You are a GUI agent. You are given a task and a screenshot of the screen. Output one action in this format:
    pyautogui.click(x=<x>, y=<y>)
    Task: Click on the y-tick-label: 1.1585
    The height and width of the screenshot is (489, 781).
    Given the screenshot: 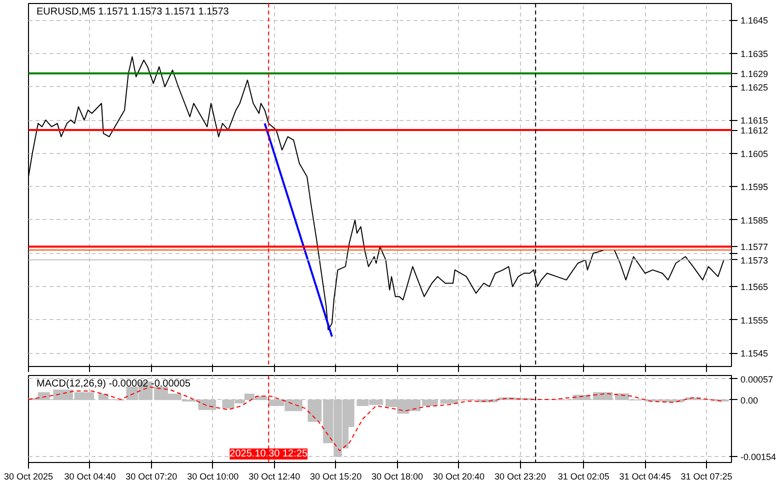 What is the action you would take?
    pyautogui.click(x=754, y=220)
    